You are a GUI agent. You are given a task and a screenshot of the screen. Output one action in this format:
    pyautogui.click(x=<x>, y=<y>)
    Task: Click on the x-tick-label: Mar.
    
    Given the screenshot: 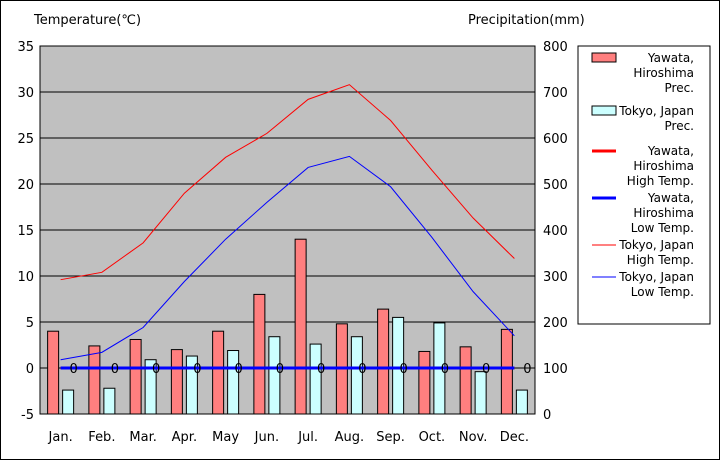 What is the action you would take?
    pyautogui.click(x=142, y=437)
    